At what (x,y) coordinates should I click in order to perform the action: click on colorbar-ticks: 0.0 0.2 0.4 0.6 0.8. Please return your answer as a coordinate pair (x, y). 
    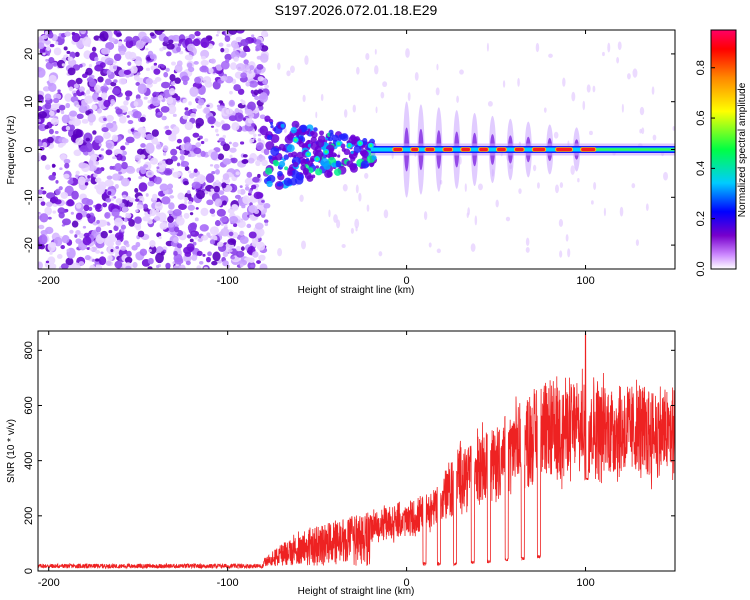
    Looking at the image, I should click on (705, 168).